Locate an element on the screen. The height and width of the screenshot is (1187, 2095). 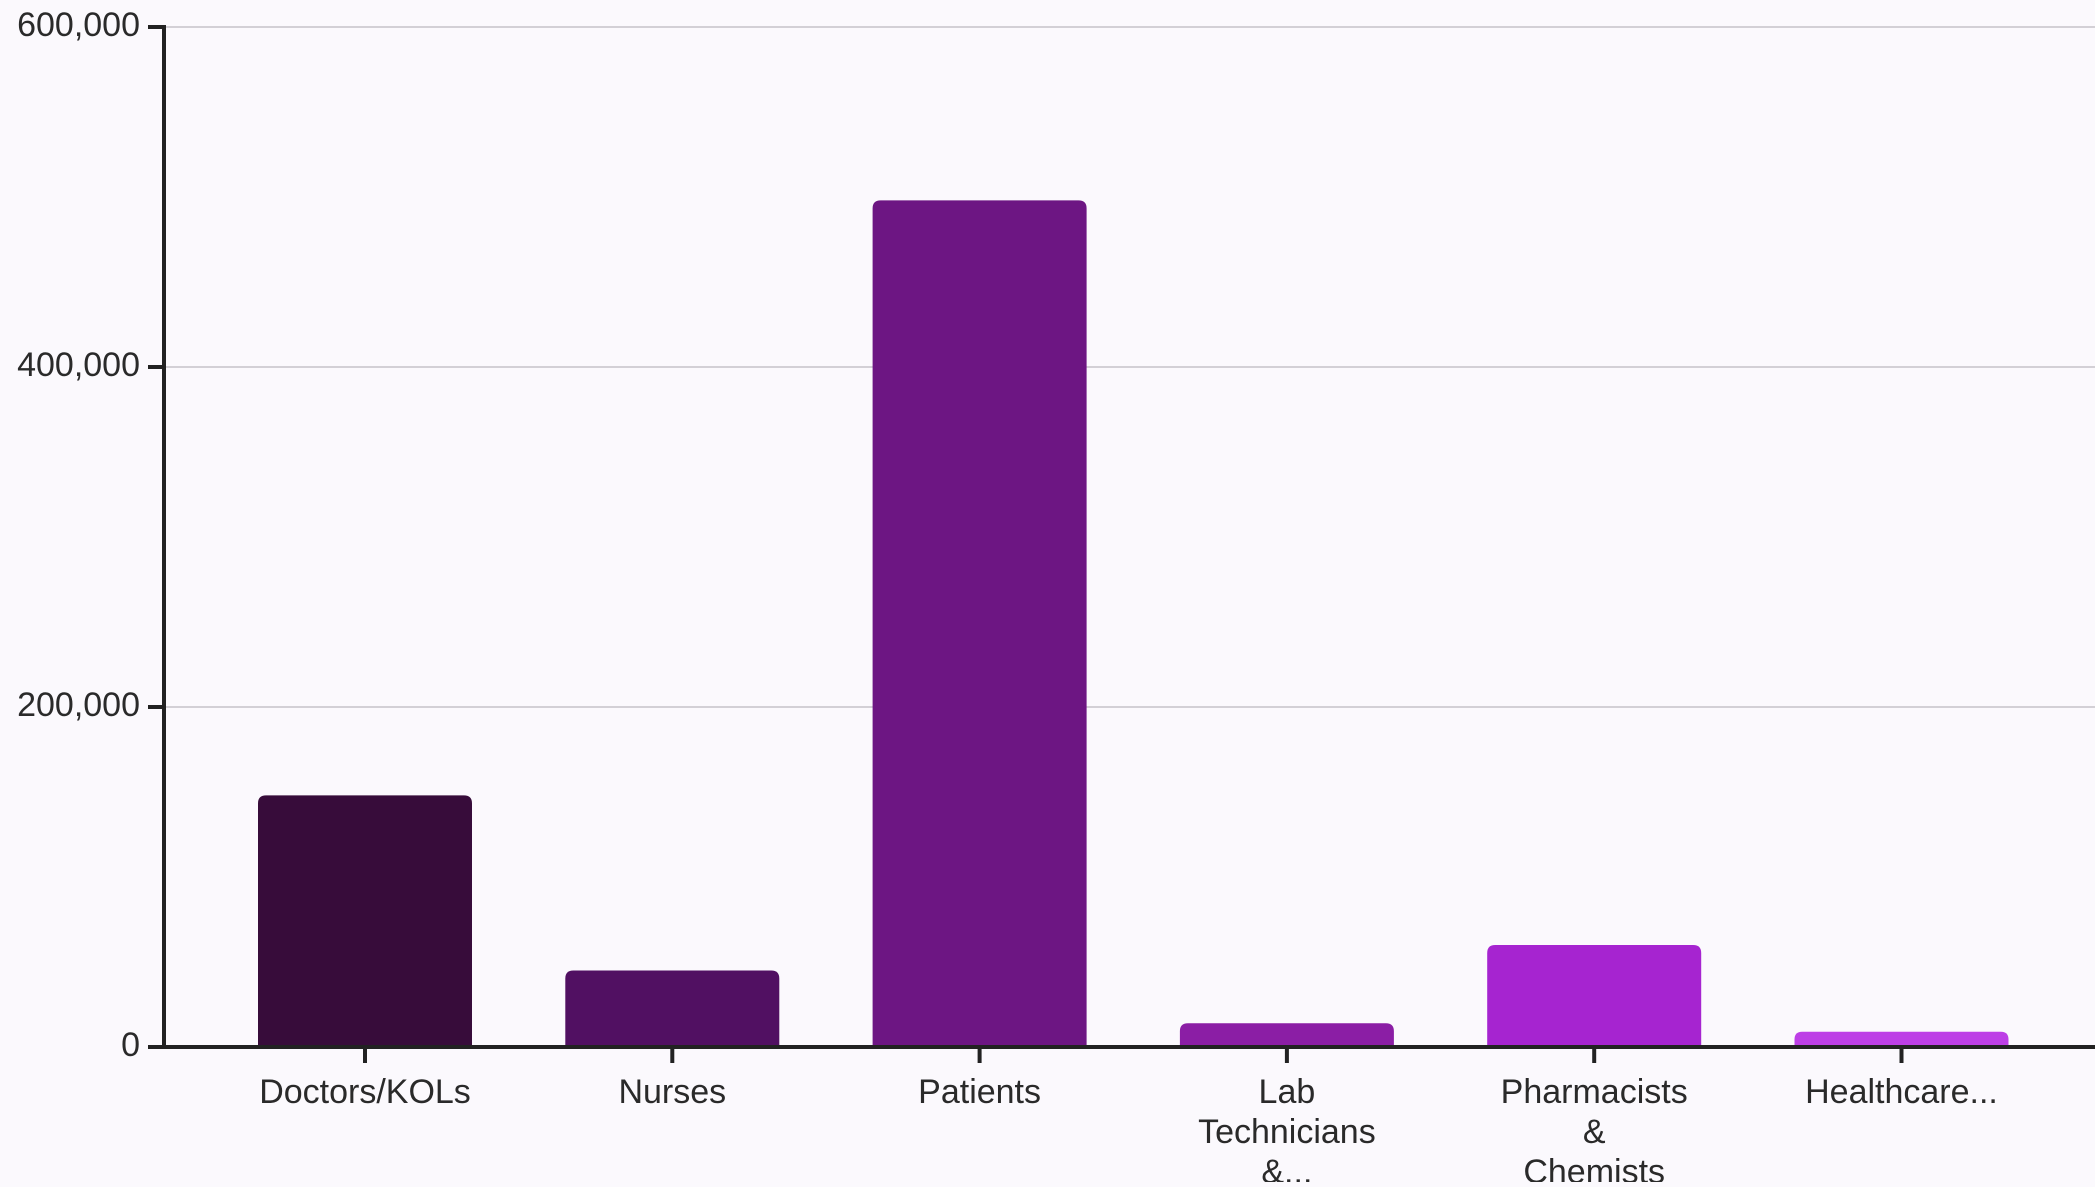
y-tick-label: 400,000 is located at coordinates (78, 365).